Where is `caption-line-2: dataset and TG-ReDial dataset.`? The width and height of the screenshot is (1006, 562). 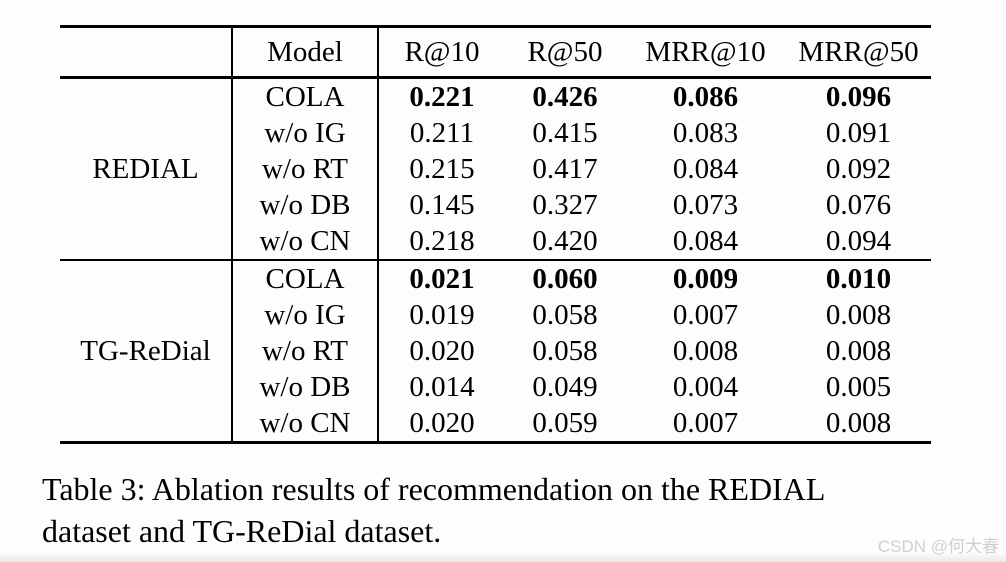
caption-line-2: dataset and TG-ReDial dataset. is located at coordinates (242, 531).